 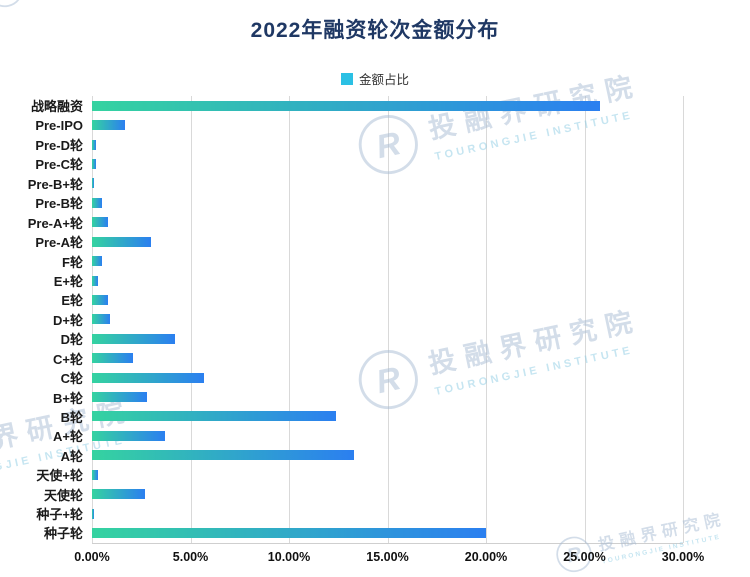 I want to click on x-axis-tick-label: 30.00%, so click(x=683, y=557).